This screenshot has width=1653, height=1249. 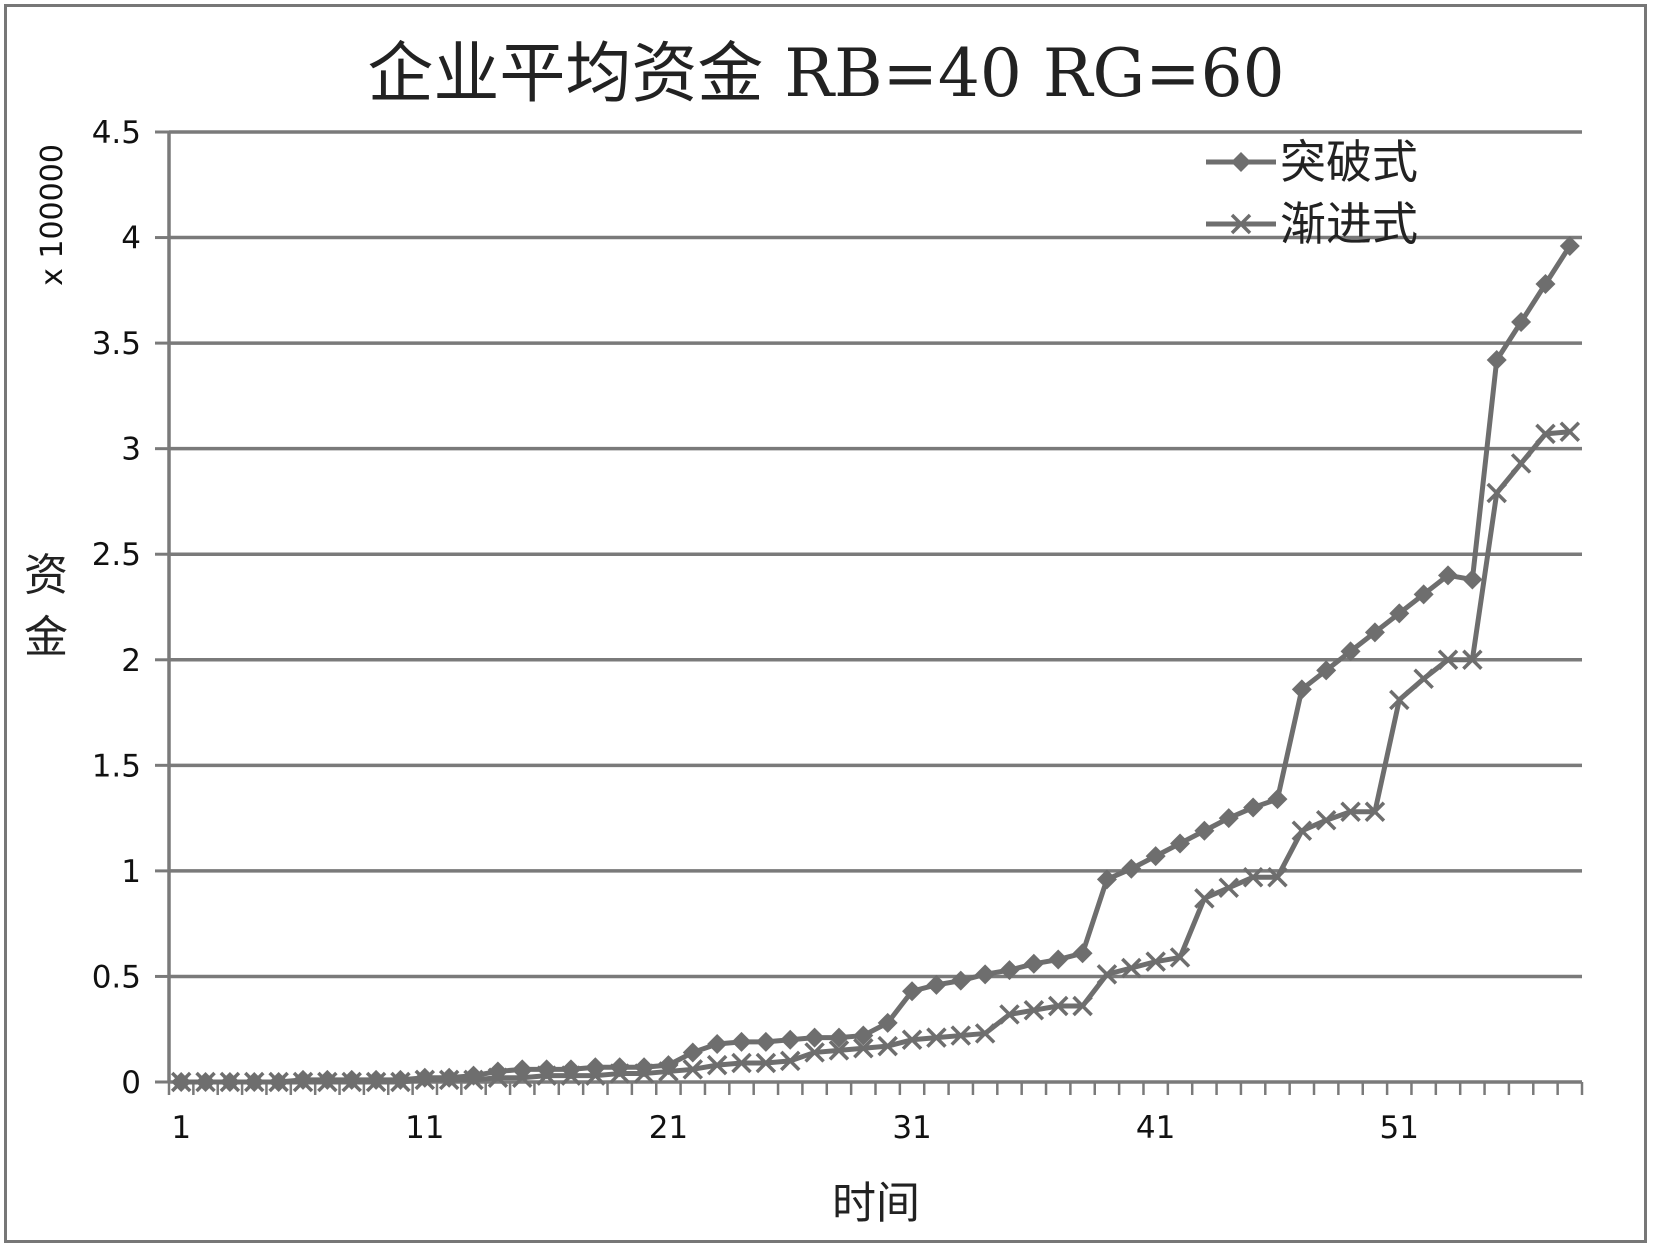 I want to click on x-axis-label: 时间, so click(x=876, y=1203).